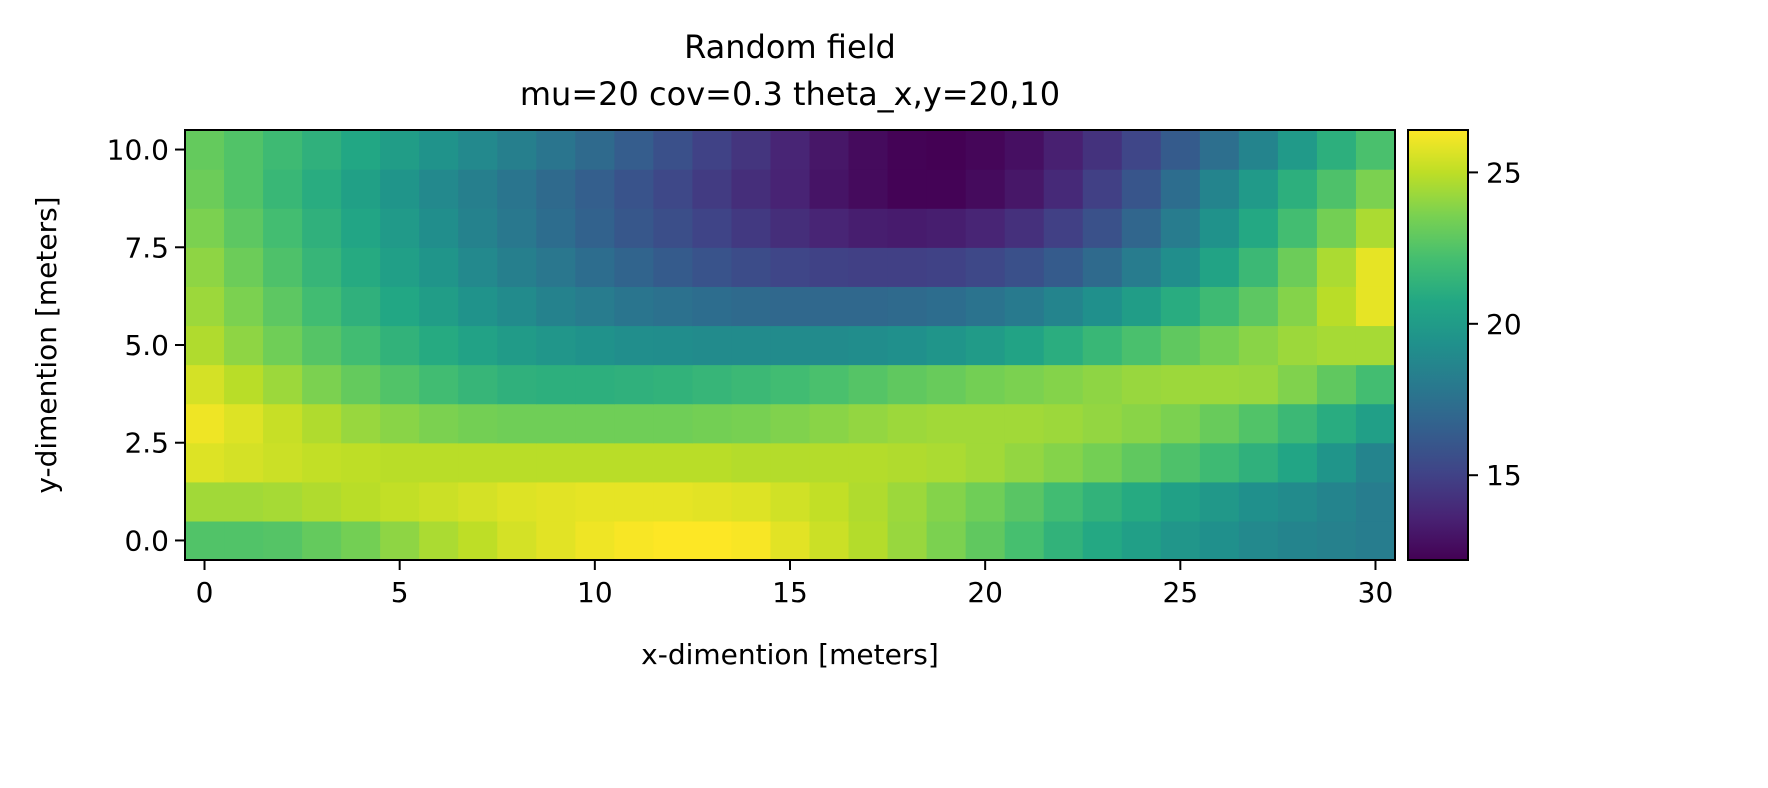  What do you see at coordinates (790, 47) in the screenshot?
I see `chart-title: Random field` at bounding box center [790, 47].